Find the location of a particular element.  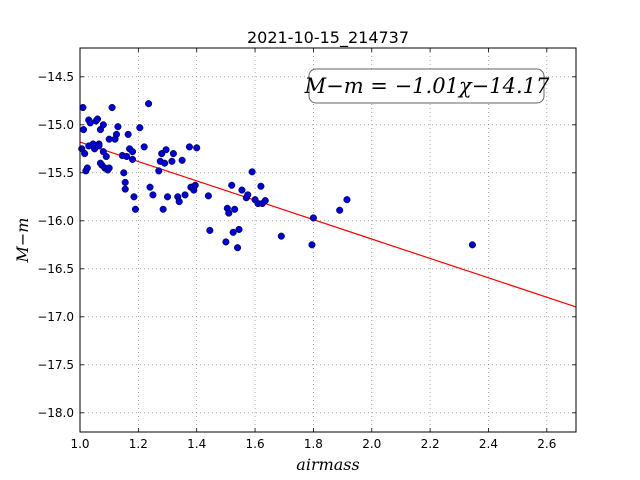

x-tick-label: 1.8 is located at coordinates (313, 444).